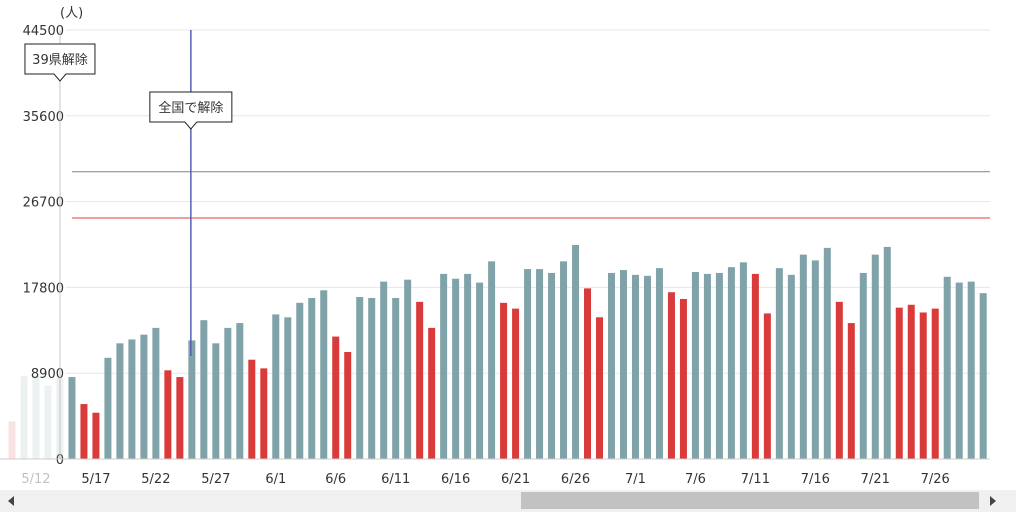 The height and width of the screenshot is (523, 1016). I want to click on x-tick-label: 5/22, so click(155, 479).